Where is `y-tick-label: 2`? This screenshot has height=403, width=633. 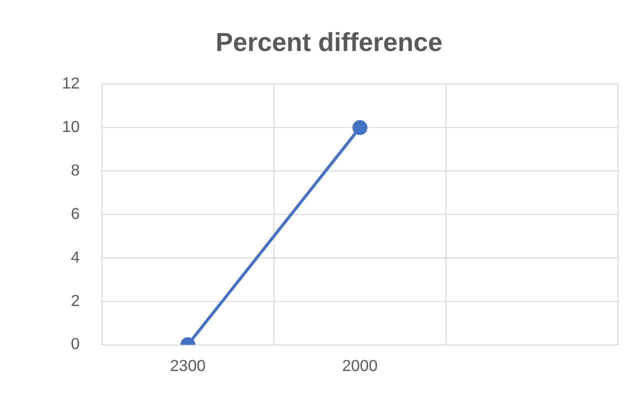
y-tick-label: 2 is located at coordinates (75, 301).